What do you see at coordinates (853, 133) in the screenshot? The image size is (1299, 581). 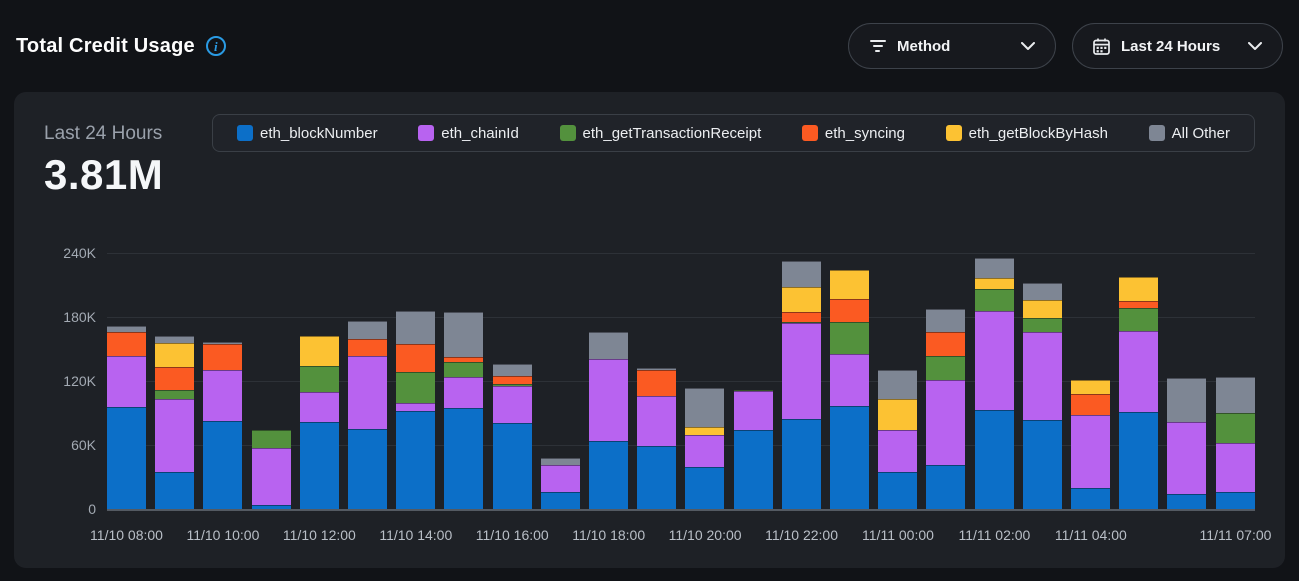 I see `legend-item: eth_syncing` at bounding box center [853, 133].